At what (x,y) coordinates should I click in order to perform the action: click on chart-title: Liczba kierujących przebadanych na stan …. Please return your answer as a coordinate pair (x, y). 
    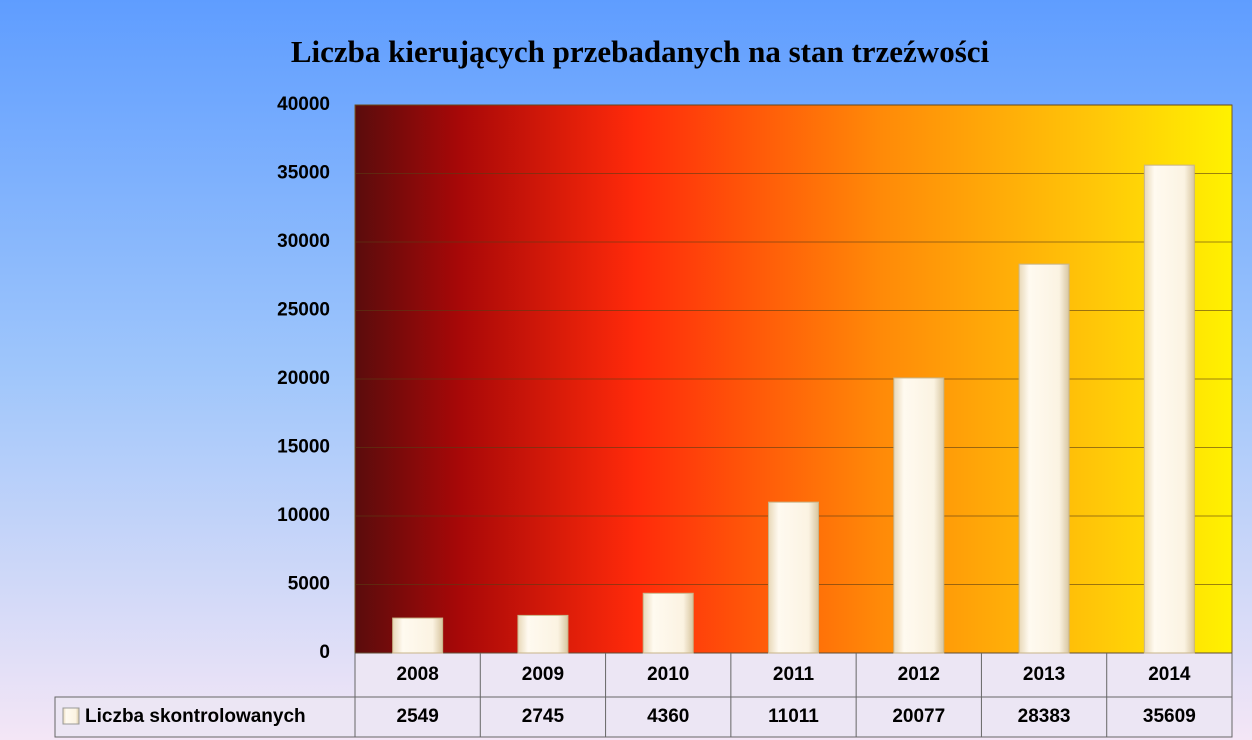
    Looking at the image, I should click on (640, 51).